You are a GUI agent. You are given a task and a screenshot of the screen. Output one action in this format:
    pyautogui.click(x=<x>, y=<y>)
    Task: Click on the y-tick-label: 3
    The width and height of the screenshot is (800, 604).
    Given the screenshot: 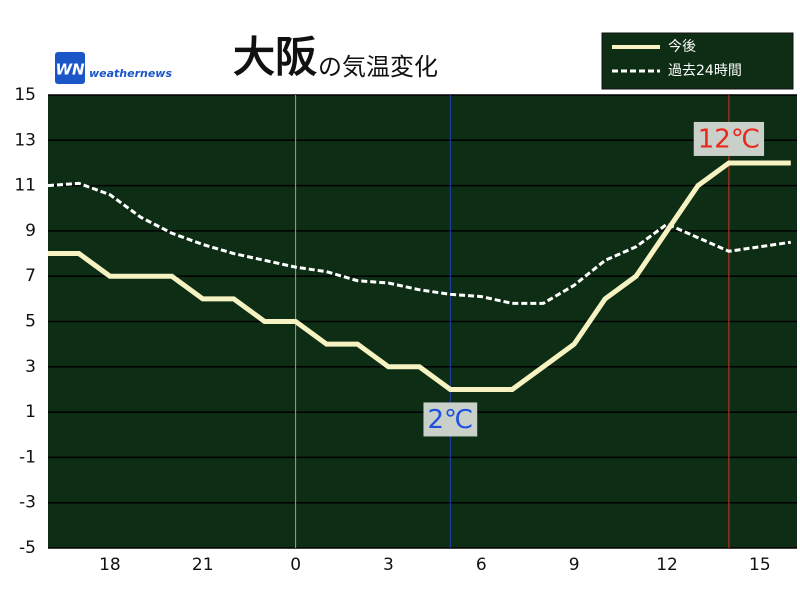 What is the action you would take?
    pyautogui.click(x=30, y=367)
    